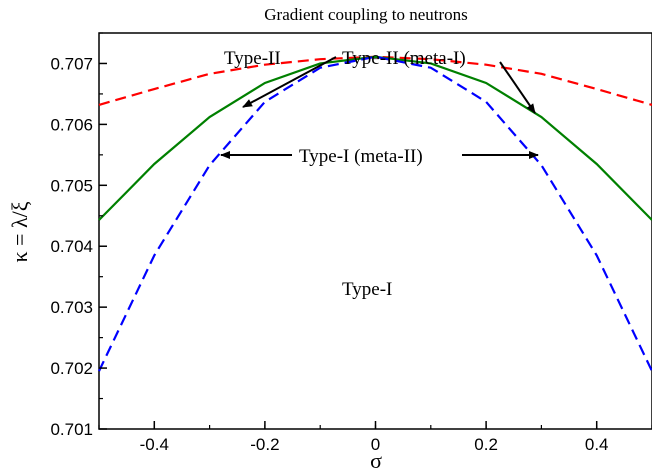  I want to click on arrow-to-red-curve, so click(289, 82).